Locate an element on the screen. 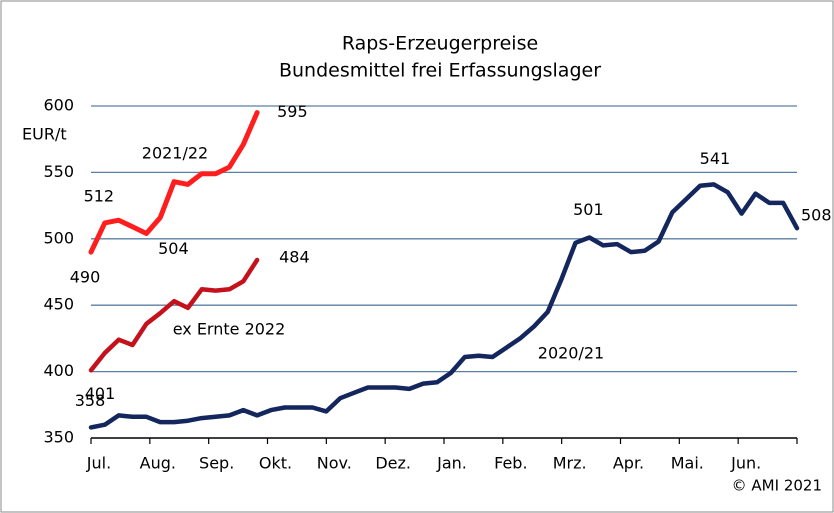 Image resolution: width=834 pixels, height=513 pixels. data-label: 484 is located at coordinates (294, 257).